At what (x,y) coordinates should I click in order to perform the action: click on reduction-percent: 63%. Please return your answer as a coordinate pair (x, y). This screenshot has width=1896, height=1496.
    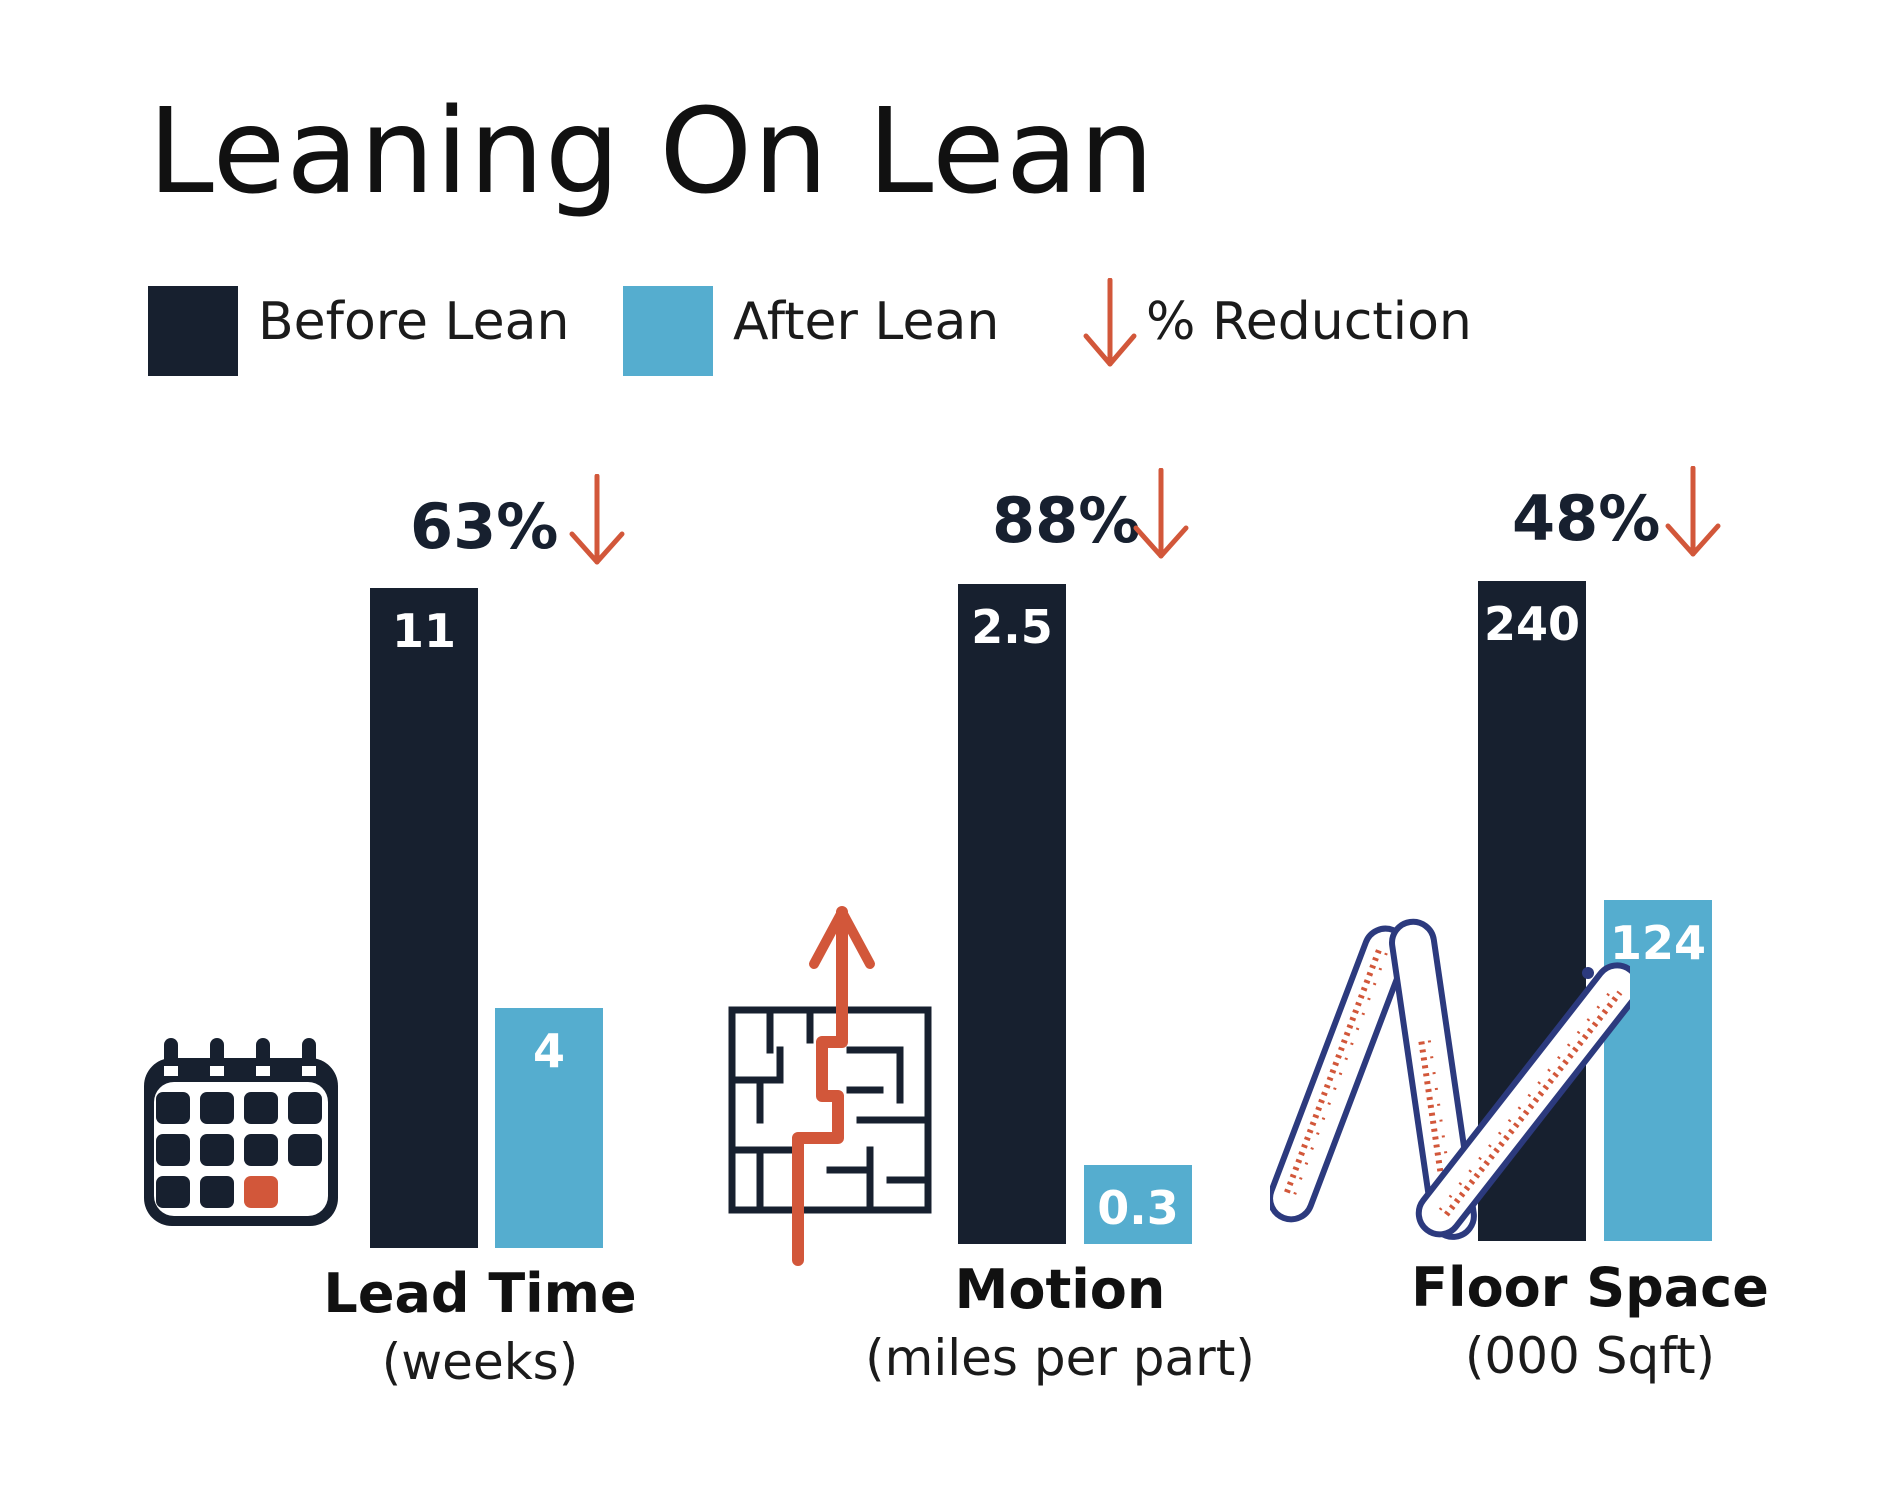
    Looking at the image, I should click on (484, 526).